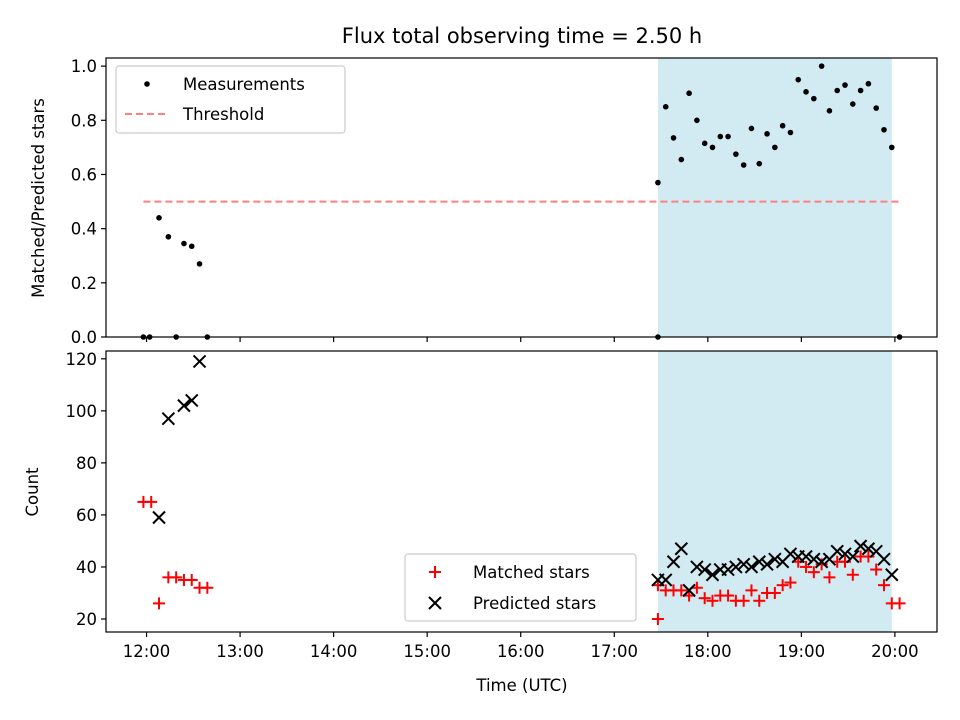 The height and width of the screenshot is (720, 960). What do you see at coordinates (244, 84) in the screenshot?
I see `legend-measurements-label: Measurements` at bounding box center [244, 84].